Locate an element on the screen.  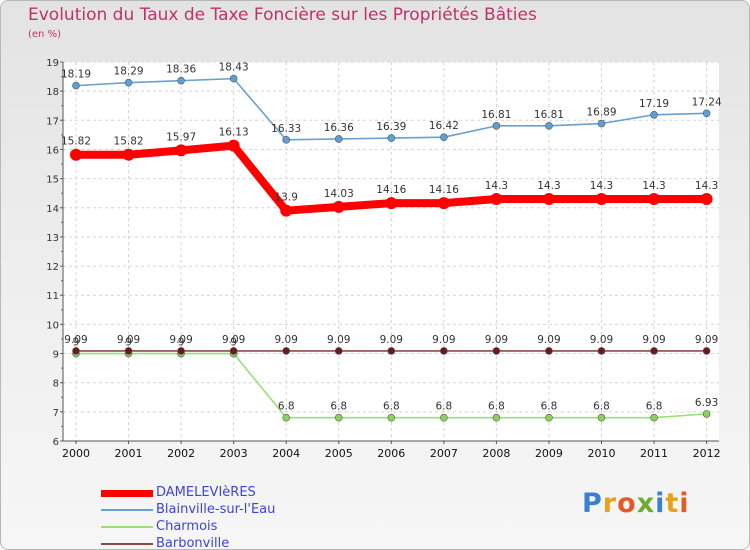
logo-letter: r is located at coordinates (610, 503).